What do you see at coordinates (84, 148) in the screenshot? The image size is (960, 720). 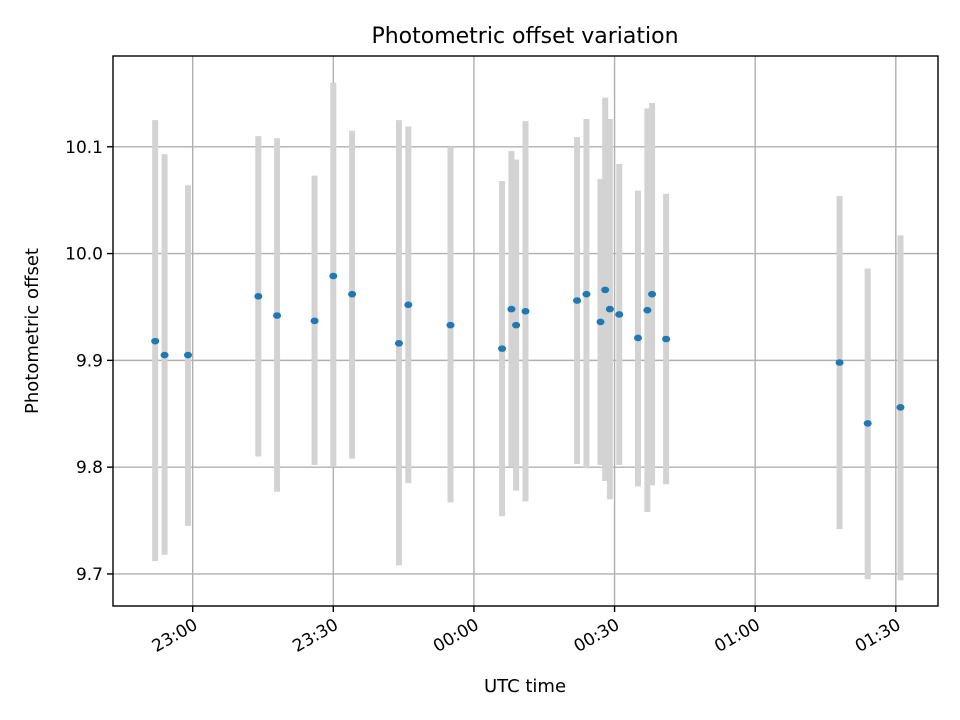 I see `y-tick-label: 10.1` at bounding box center [84, 148].